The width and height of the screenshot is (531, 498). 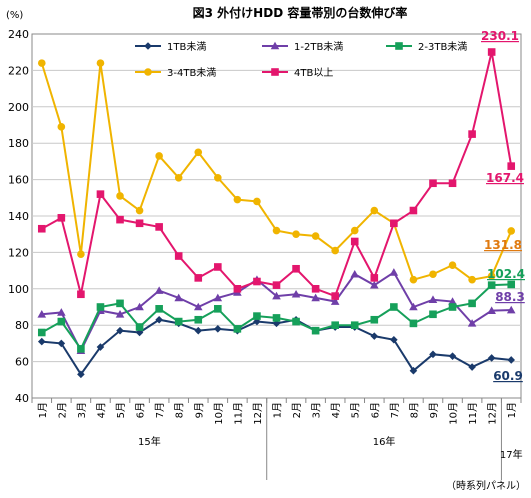 What do you see at coordinates (22, 362) in the screenshot?
I see `y-tick-label: 60` at bounding box center [22, 362].